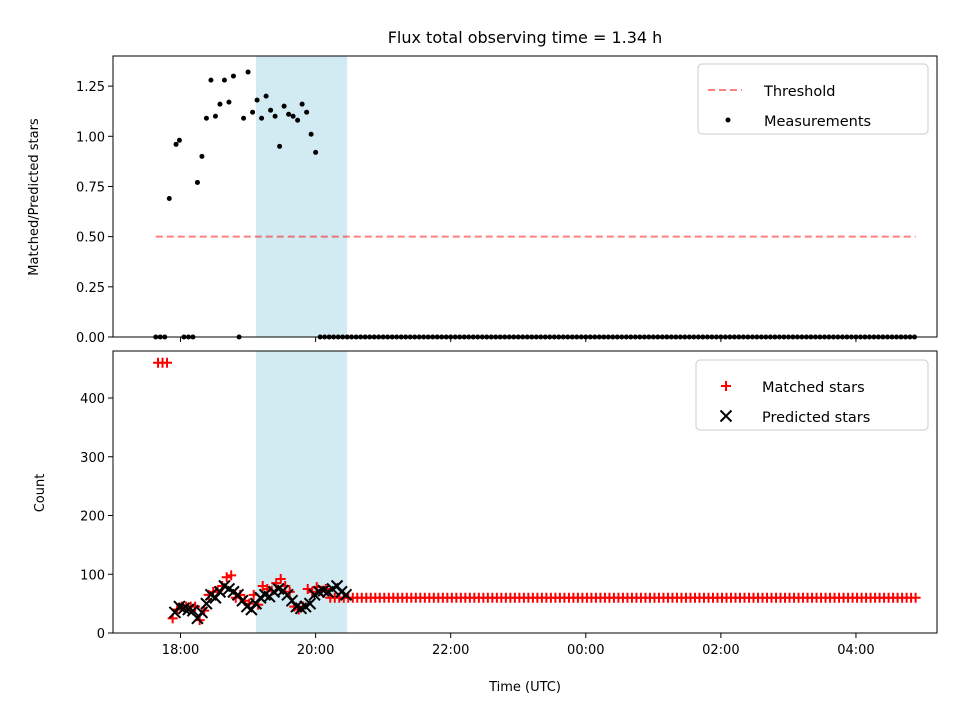 The height and width of the screenshot is (720, 960). Describe the element at coordinates (34, 197) in the screenshot. I see `ratio-panel-y-axis-label: Matched/Predicted stars` at that location.